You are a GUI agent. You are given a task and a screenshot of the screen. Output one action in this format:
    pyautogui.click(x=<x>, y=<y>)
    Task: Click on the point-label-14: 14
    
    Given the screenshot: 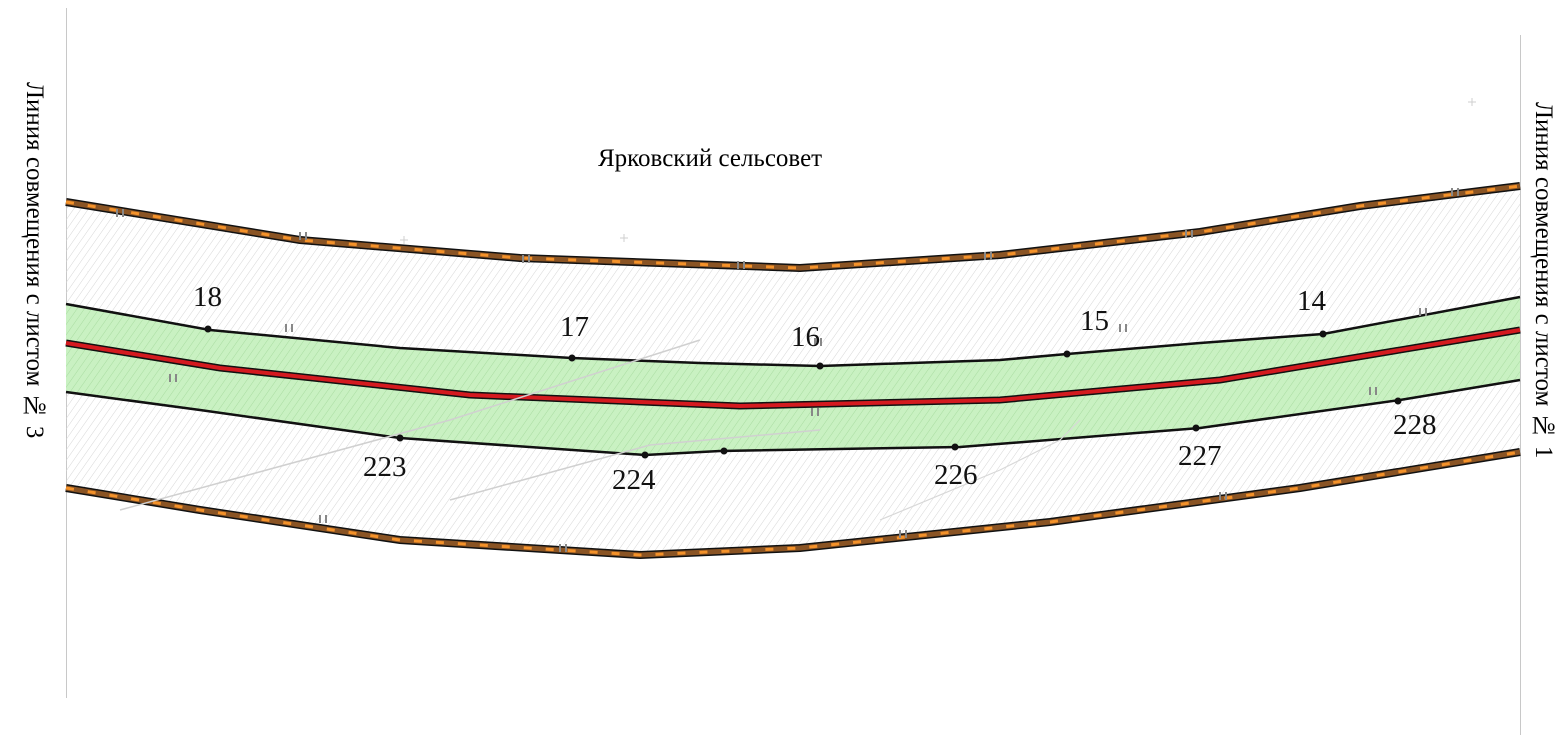 What is the action you would take?
    pyautogui.click(x=1312, y=301)
    